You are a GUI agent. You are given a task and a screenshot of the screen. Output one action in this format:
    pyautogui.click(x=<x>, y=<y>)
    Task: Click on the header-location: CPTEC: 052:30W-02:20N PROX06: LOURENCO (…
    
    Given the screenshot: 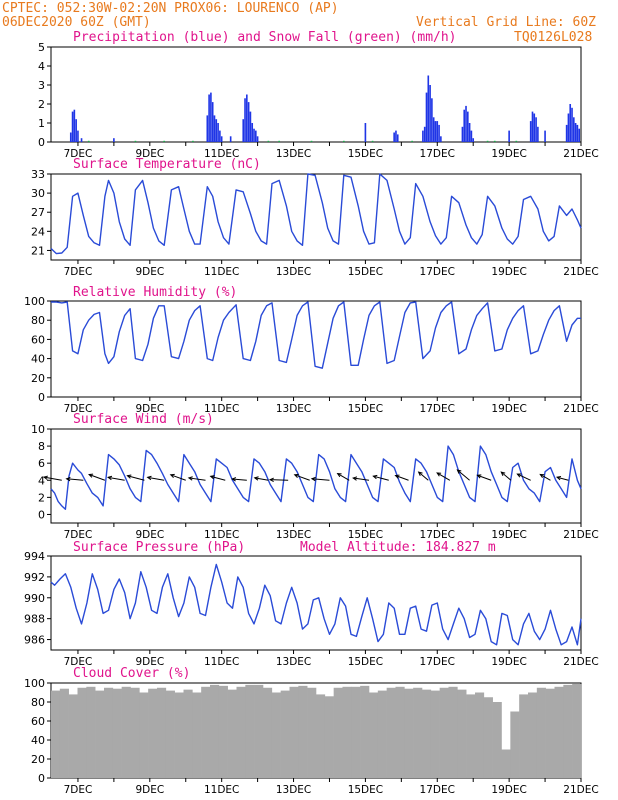 What is the action you would take?
    pyautogui.click(x=170, y=8)
    